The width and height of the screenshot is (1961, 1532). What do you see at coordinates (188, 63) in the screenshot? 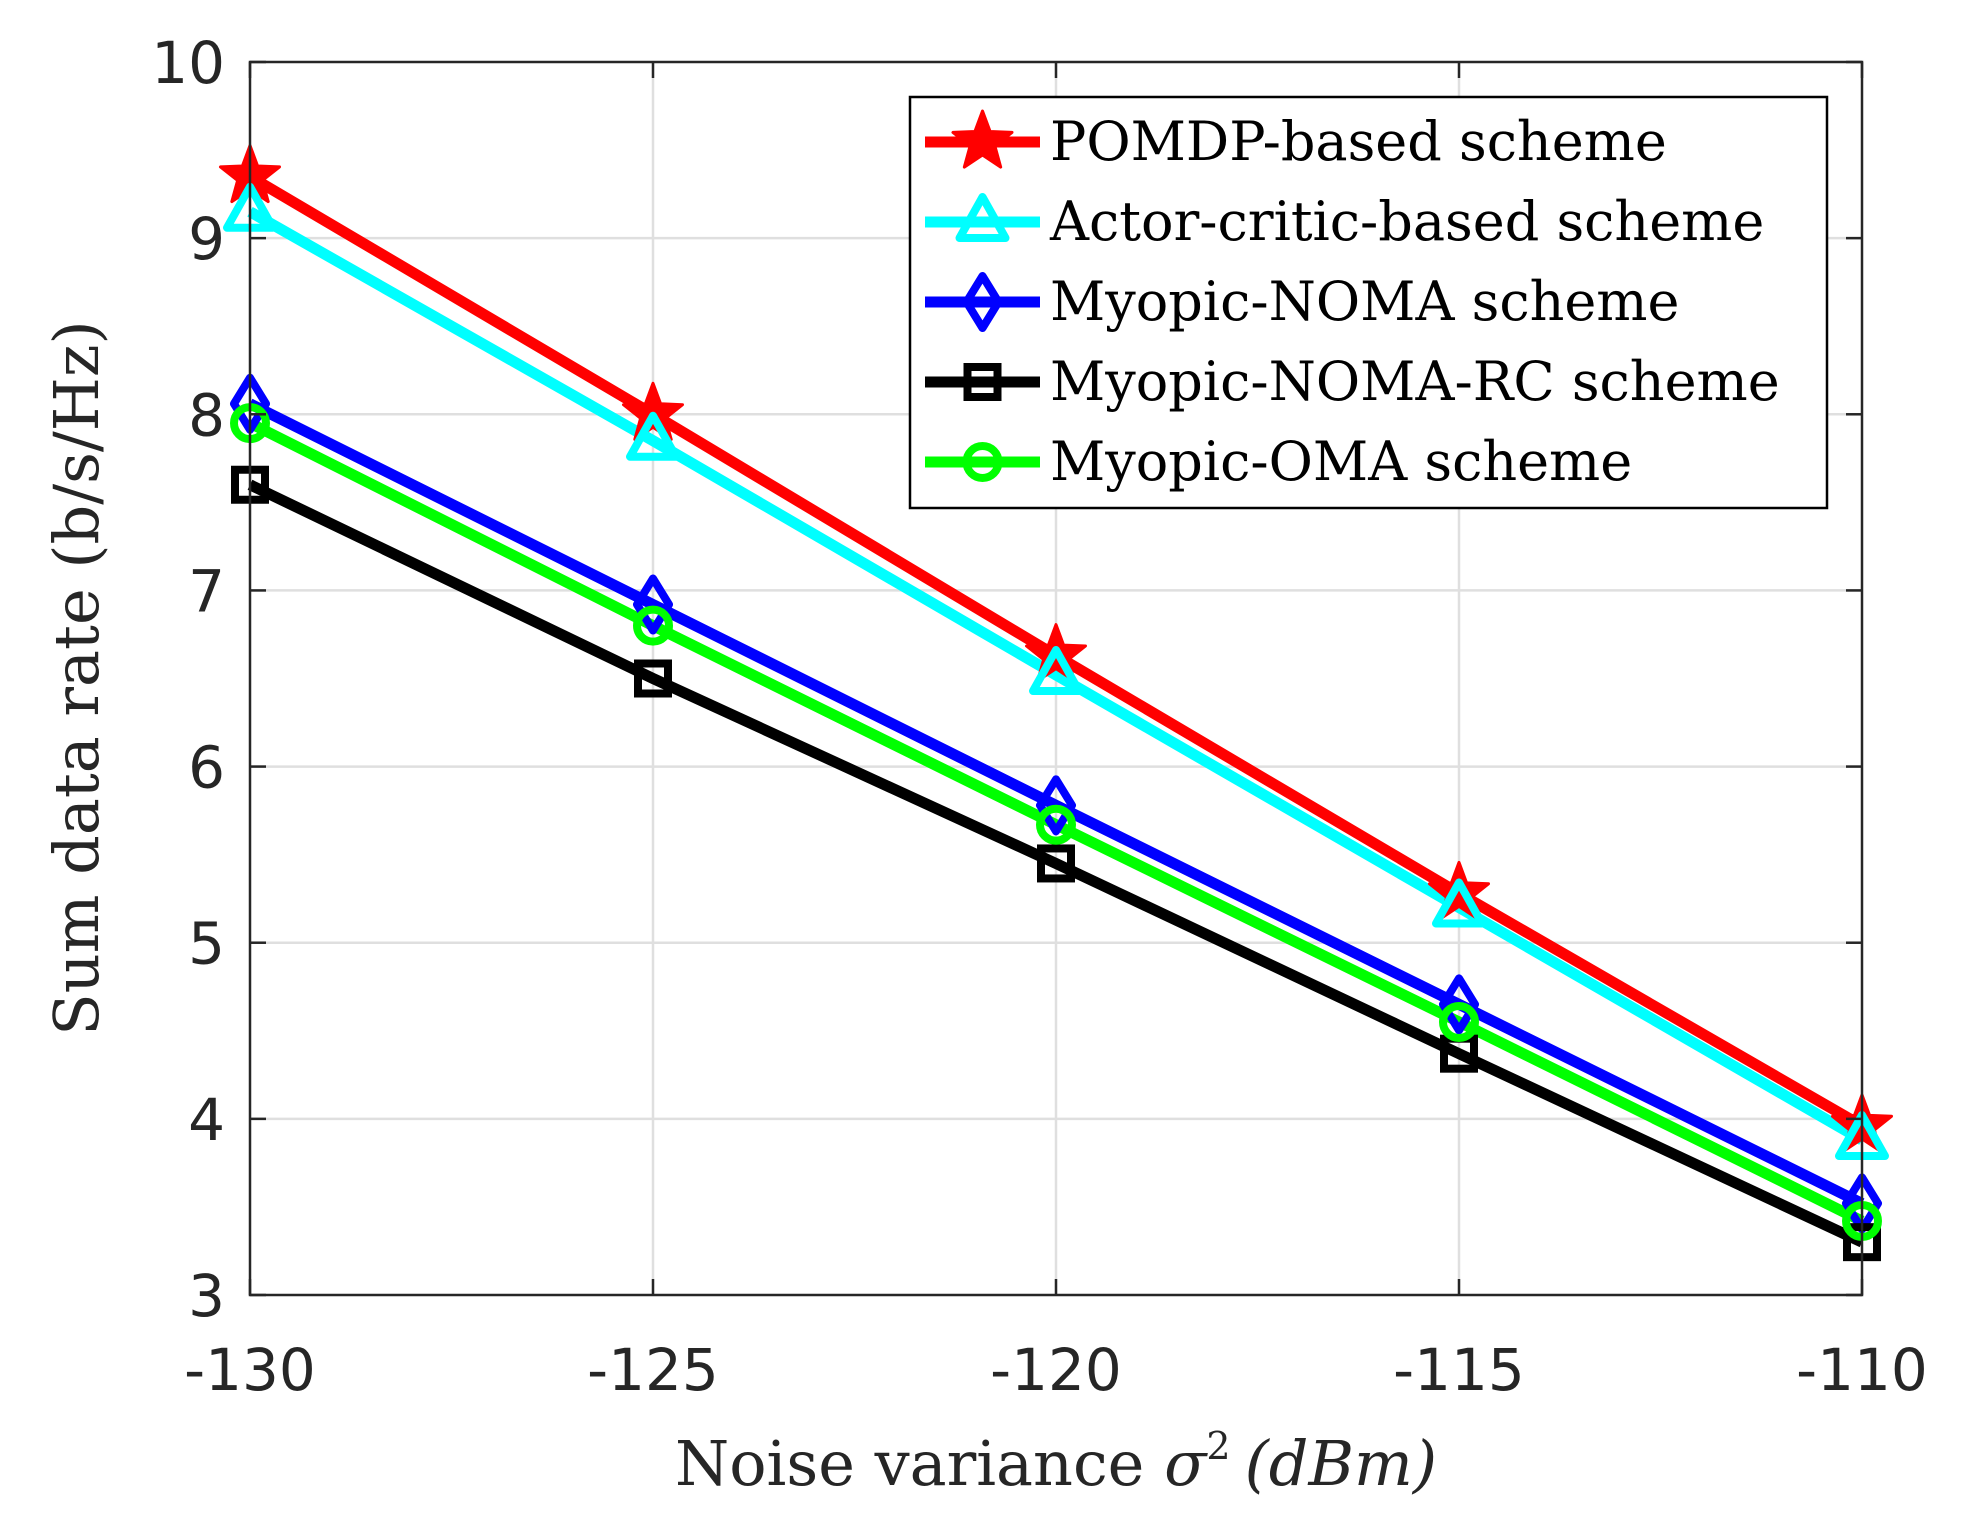
I see `y-tick-label: 10` at bounding box center [188, 63].